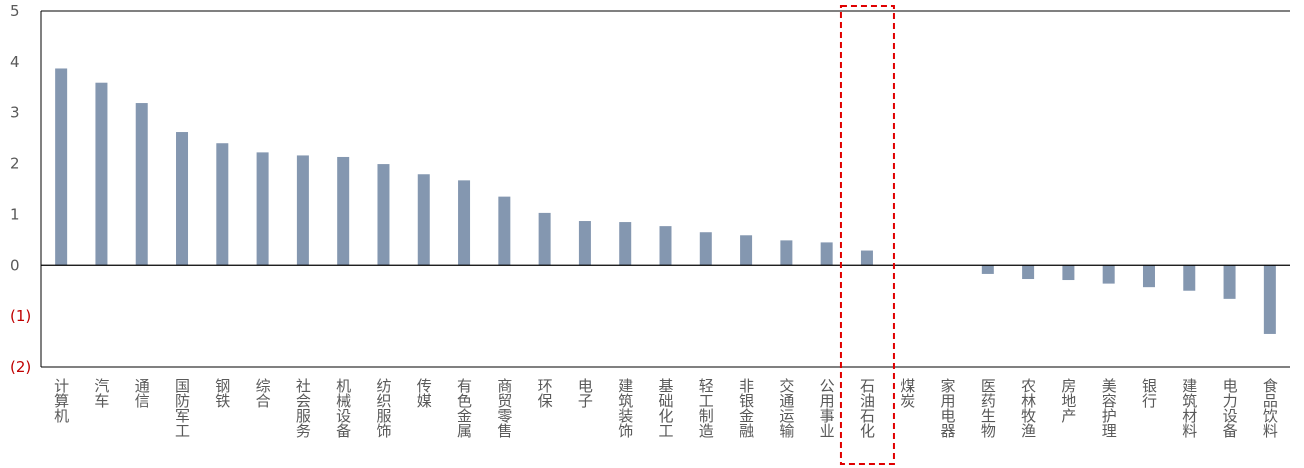  Describe the element at coordinates (263, 393) in the screenshot. I see `x-tick-label: 综合` at that location.